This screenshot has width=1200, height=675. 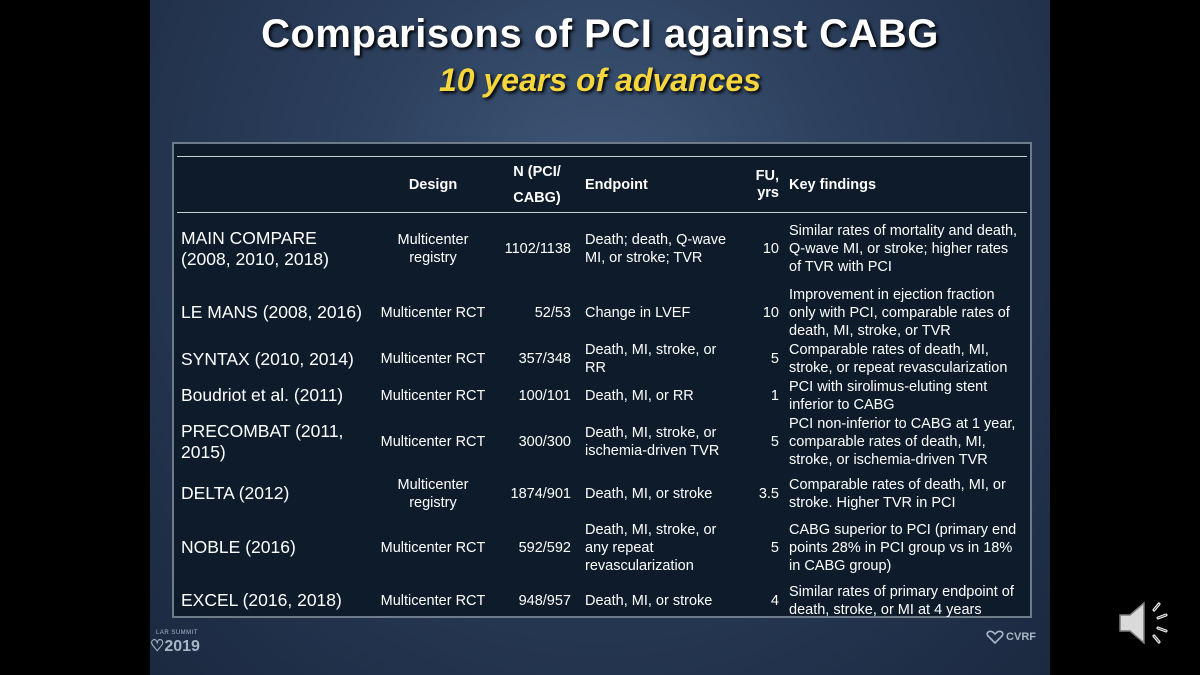 What do you see at coordinates (1021, 637) in the screenshot?
I see `cvrf-logo-text: CVRF` at bounding box center [1021, 637].